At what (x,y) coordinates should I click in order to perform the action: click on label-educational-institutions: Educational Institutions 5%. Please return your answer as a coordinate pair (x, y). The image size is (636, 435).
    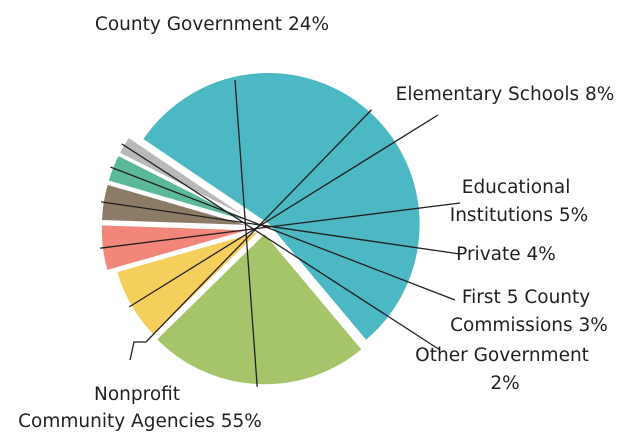
    Looking at the image, I should click on (519, 201).